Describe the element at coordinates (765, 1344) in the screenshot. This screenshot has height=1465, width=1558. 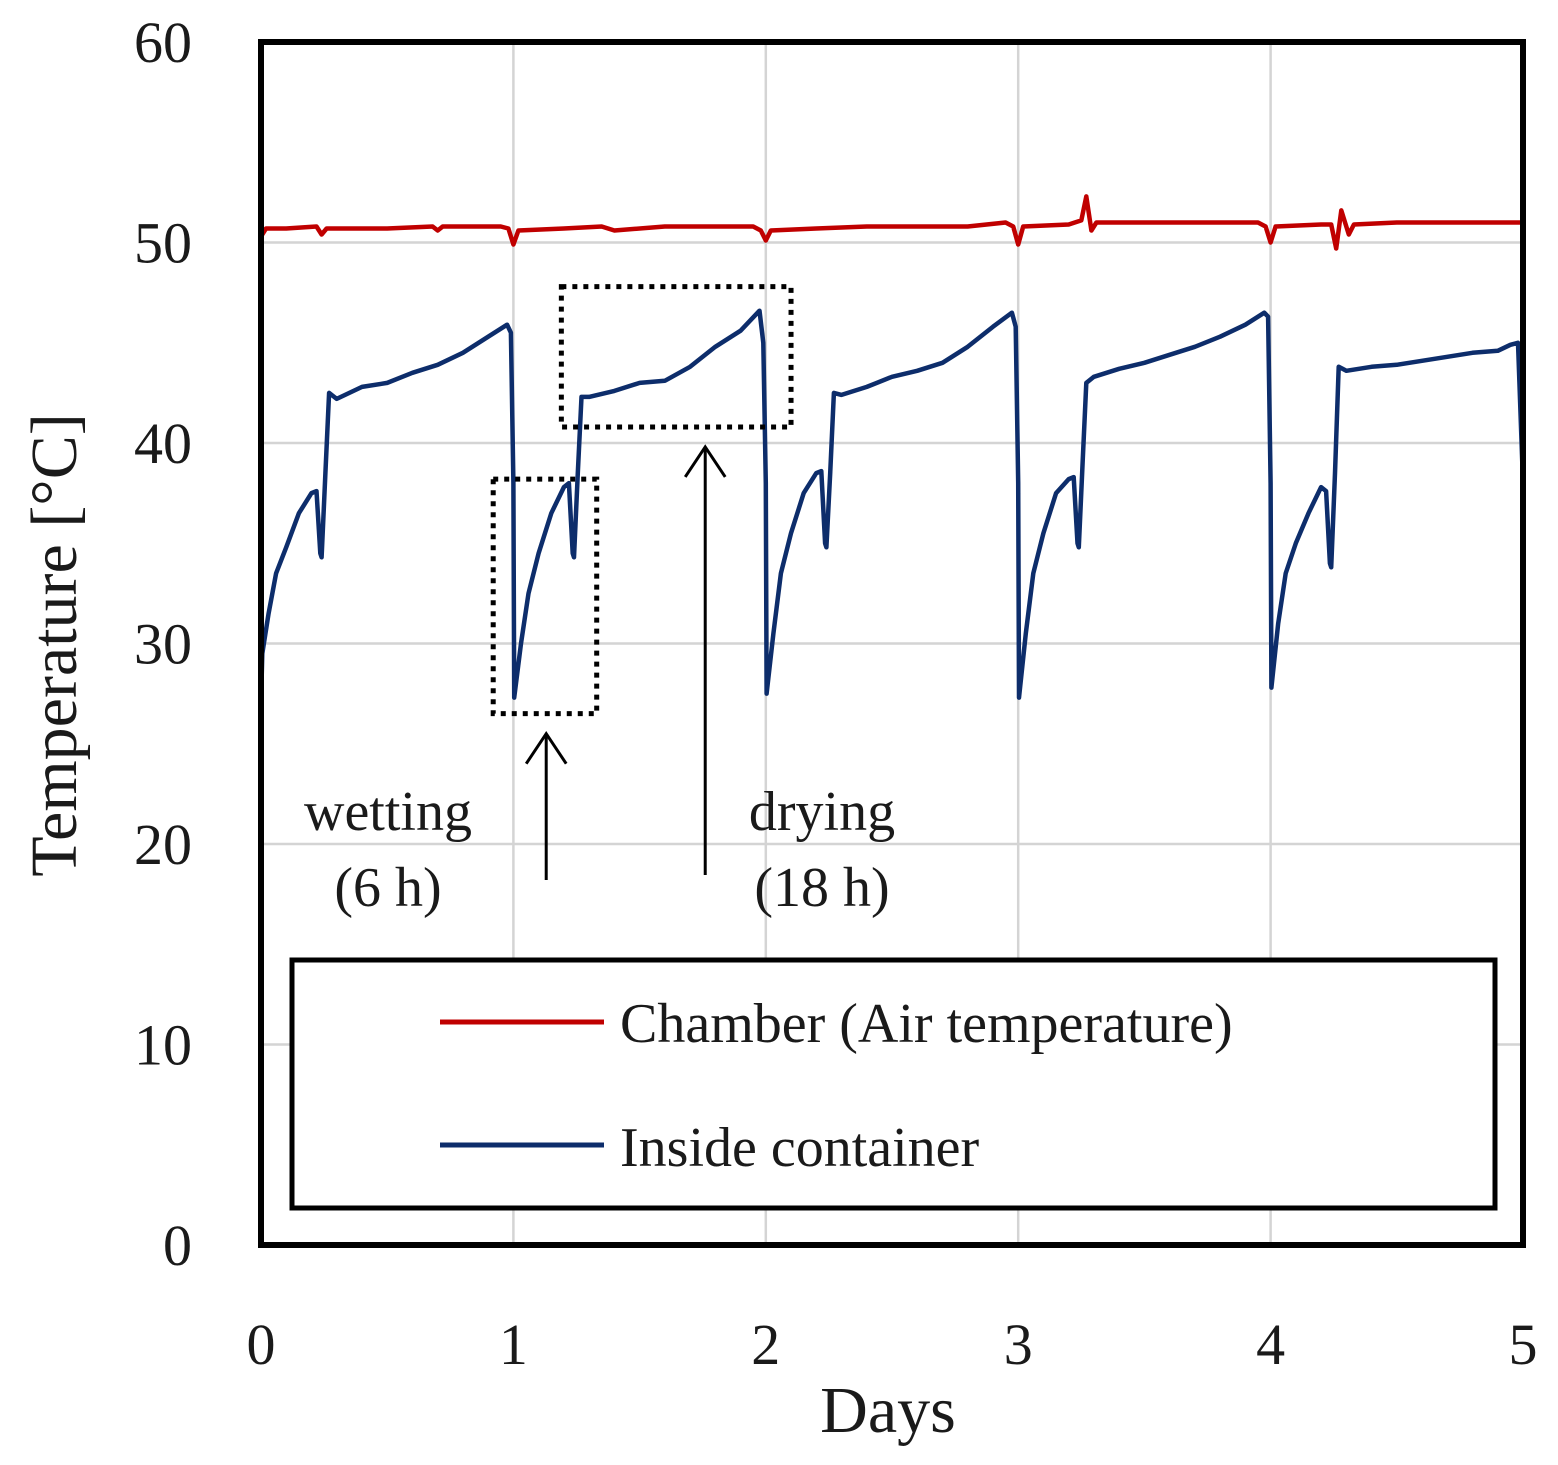
I see `x-tick-label-2: 2` at that location.